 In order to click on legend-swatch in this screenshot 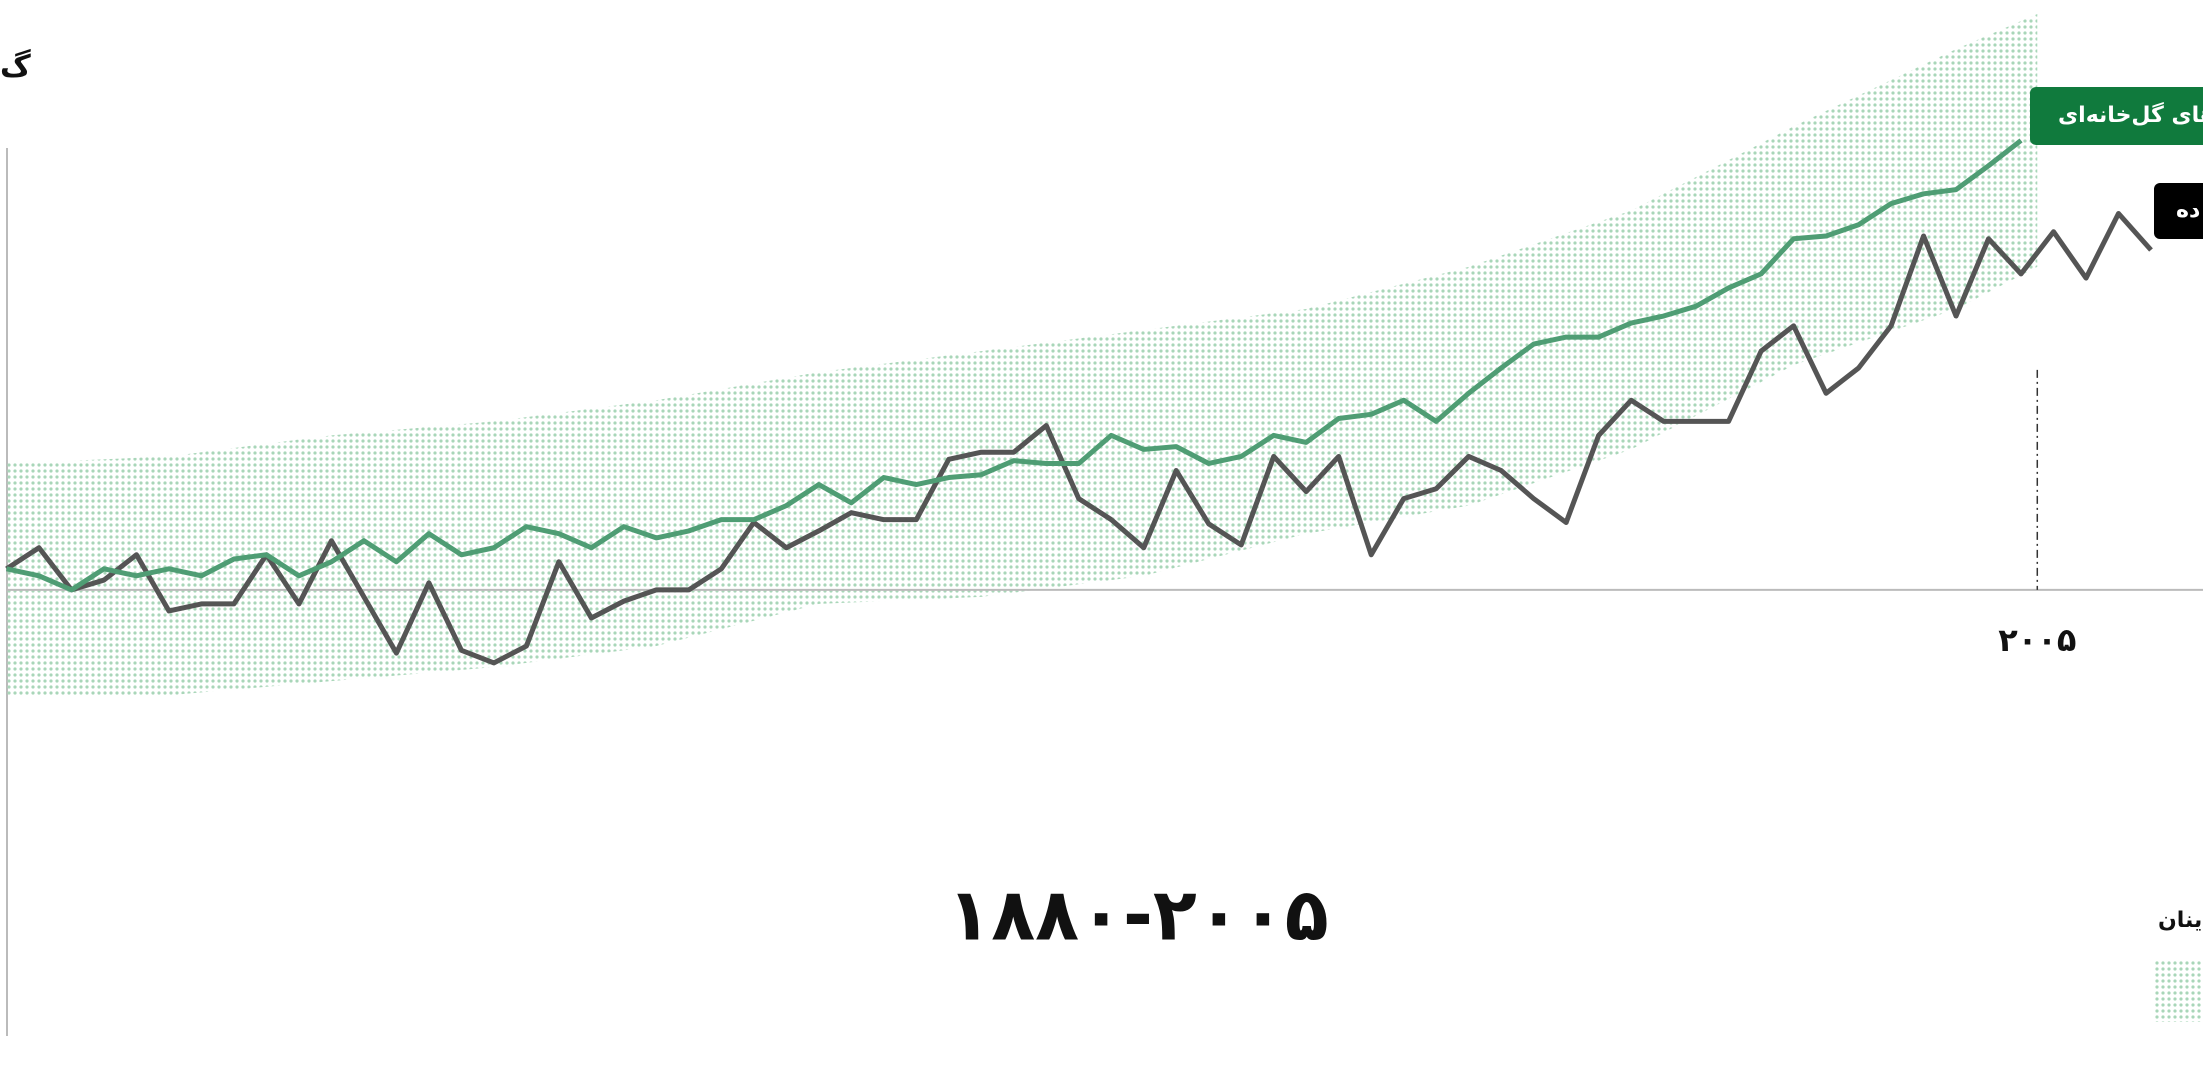, I will do `click(2178, 991)`.